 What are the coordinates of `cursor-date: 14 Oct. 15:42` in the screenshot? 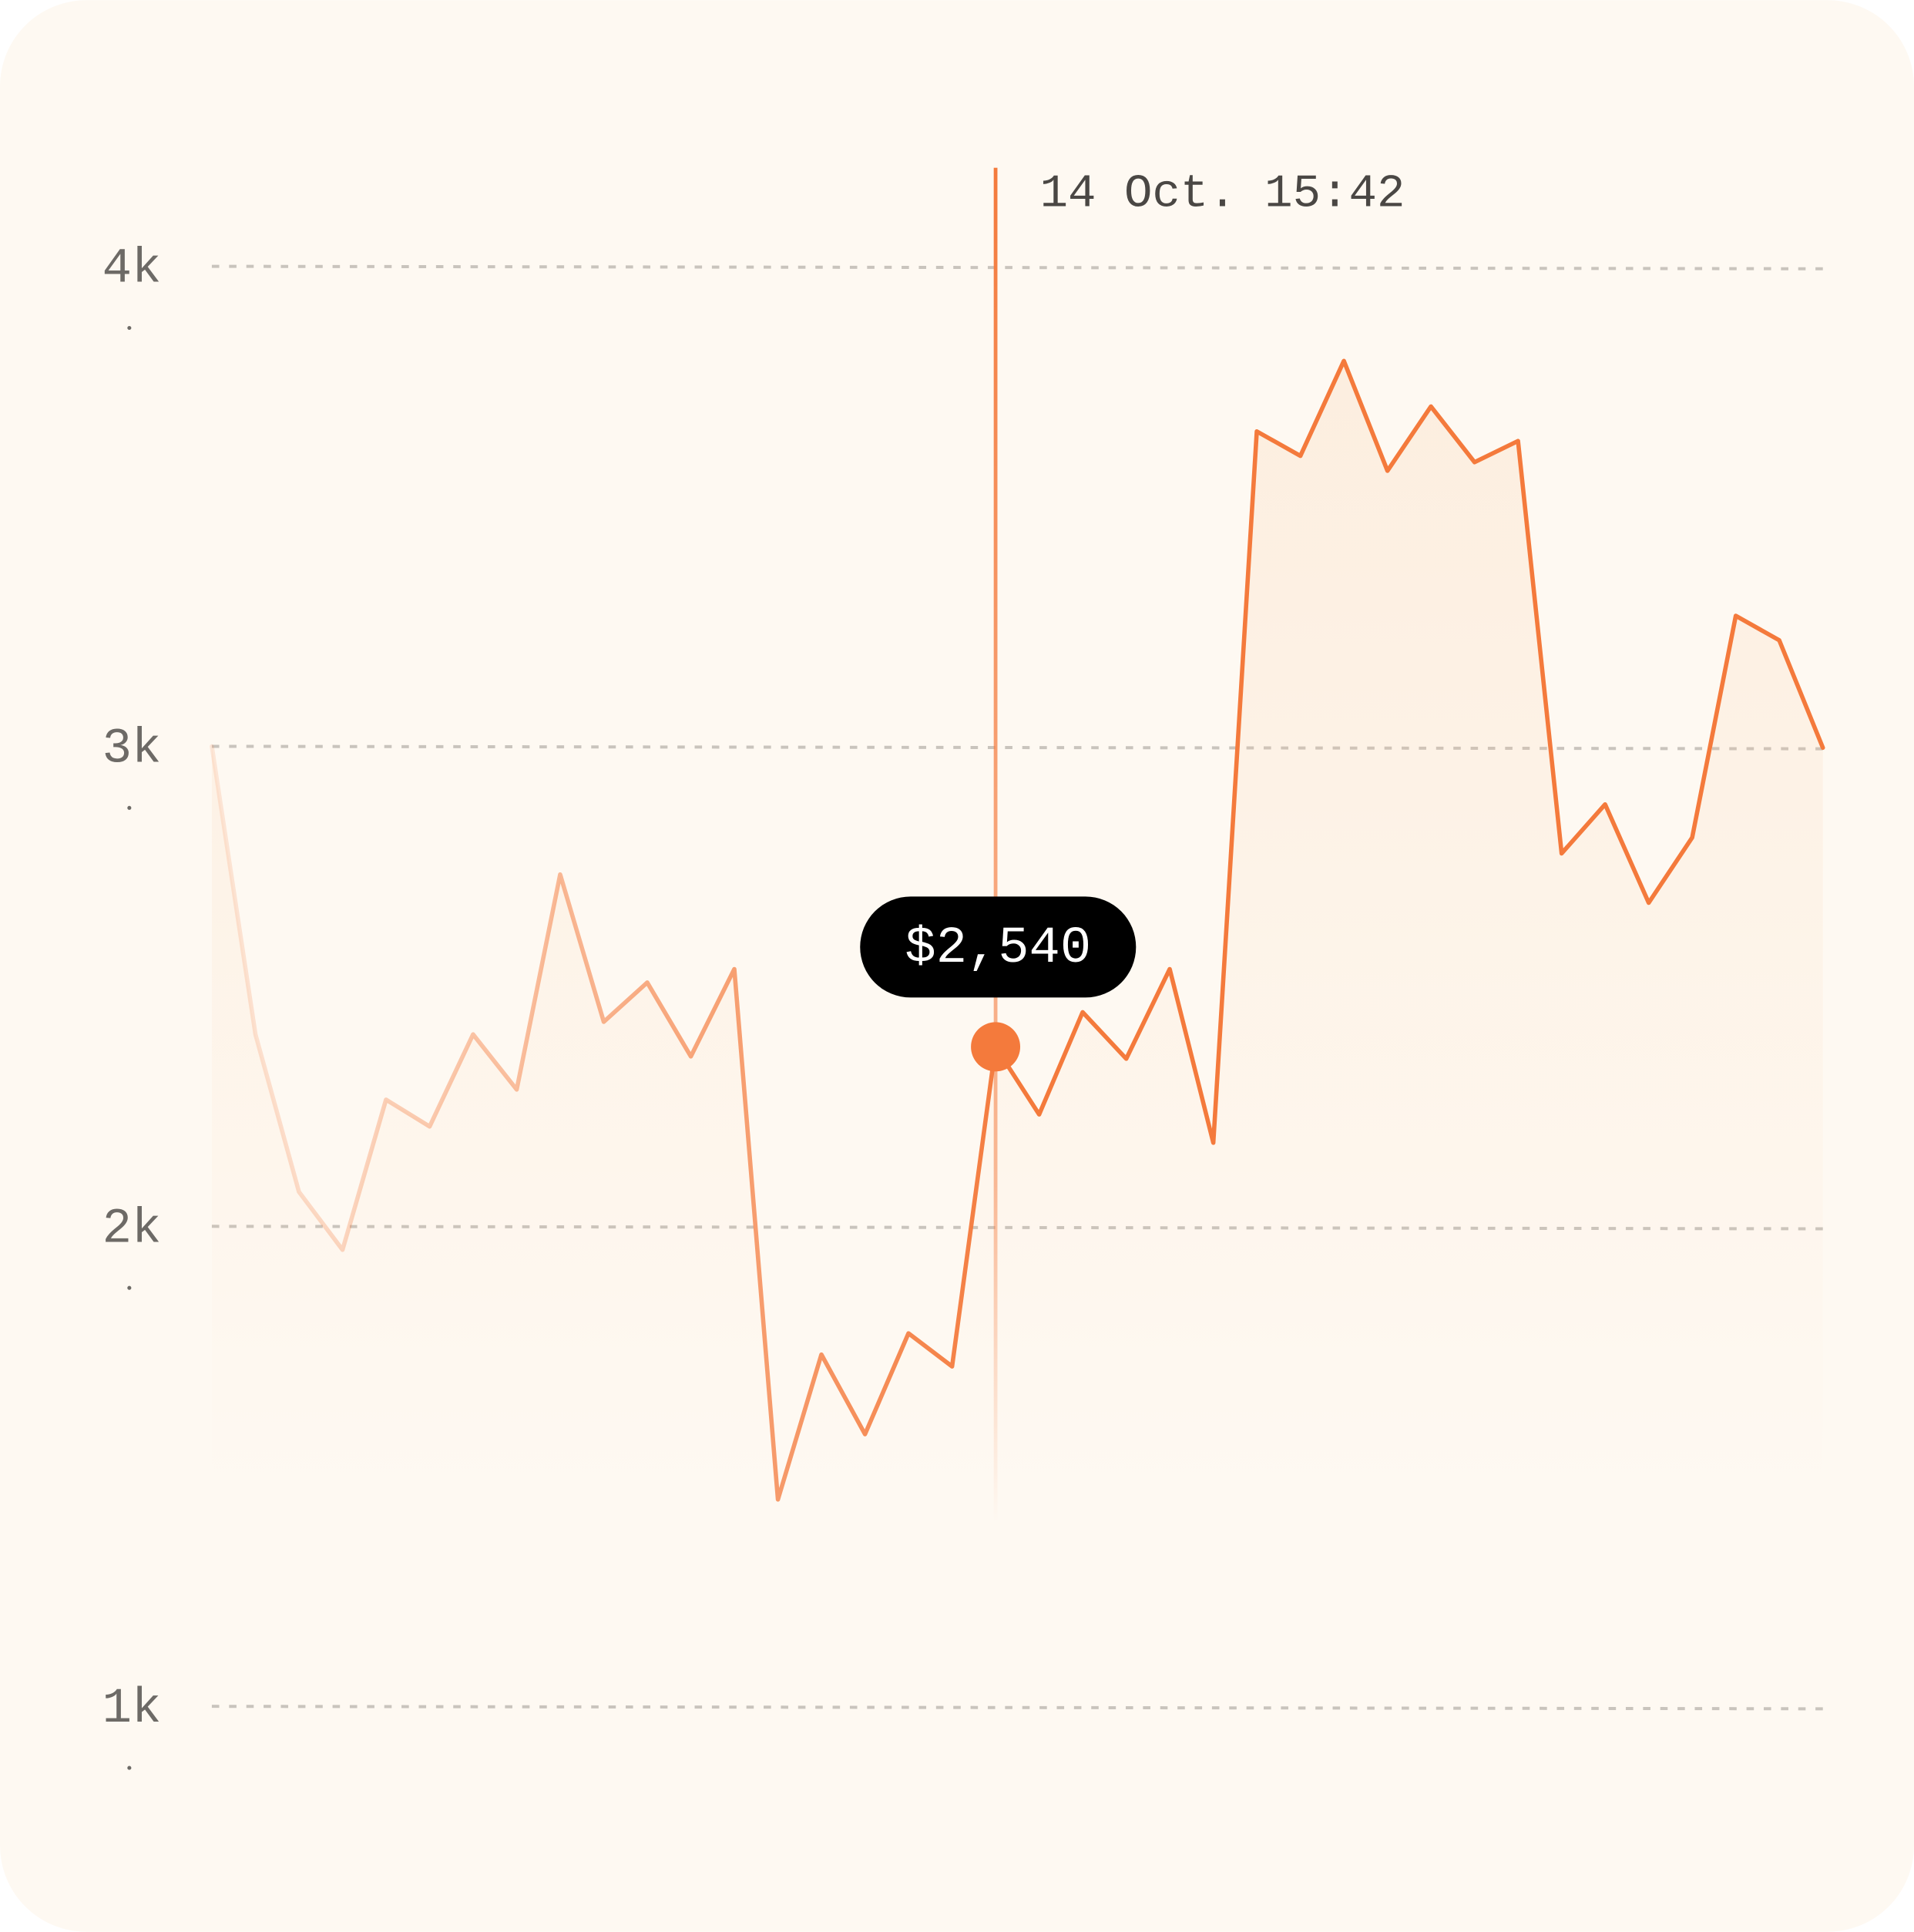 It's located at (1222, 194).